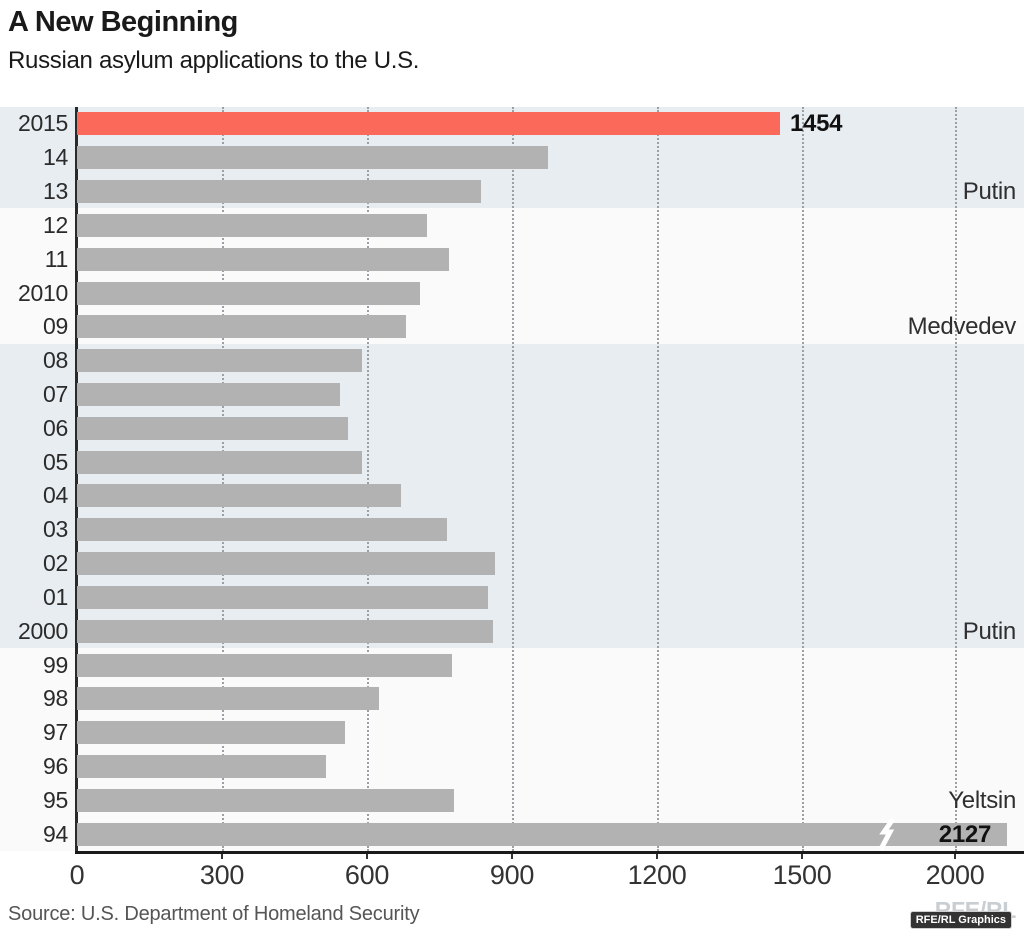 The height and width of the screenshot is (931, 1024). What do you see at coordinates (367, 875) in the screenshot?
I see `x-tick-label-600: 600` at bounding box center [367, 875].